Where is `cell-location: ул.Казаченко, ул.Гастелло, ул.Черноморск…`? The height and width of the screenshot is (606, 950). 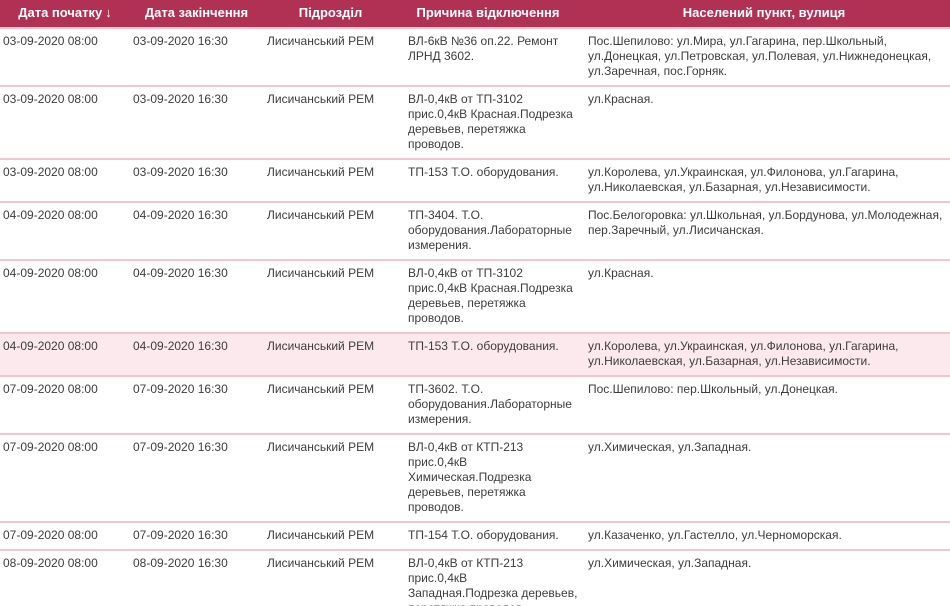 cell-location: ул.Казаченко, ул.Гастелло, ул.Черноморск… is located at coordinates (764, 536).